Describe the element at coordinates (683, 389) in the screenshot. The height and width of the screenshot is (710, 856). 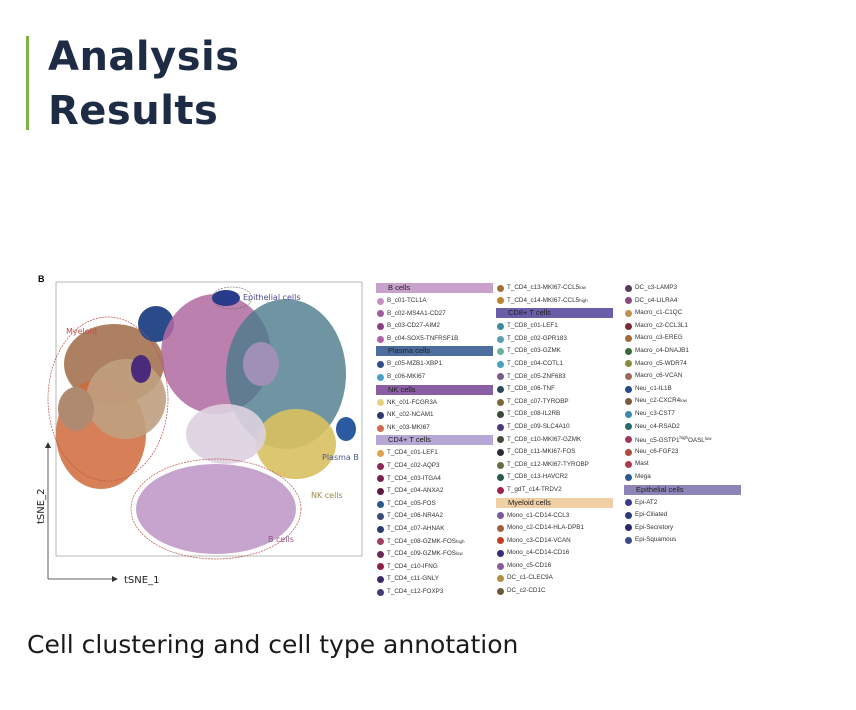
I see `legend-item: Neu_c1-IL1B` at that location.